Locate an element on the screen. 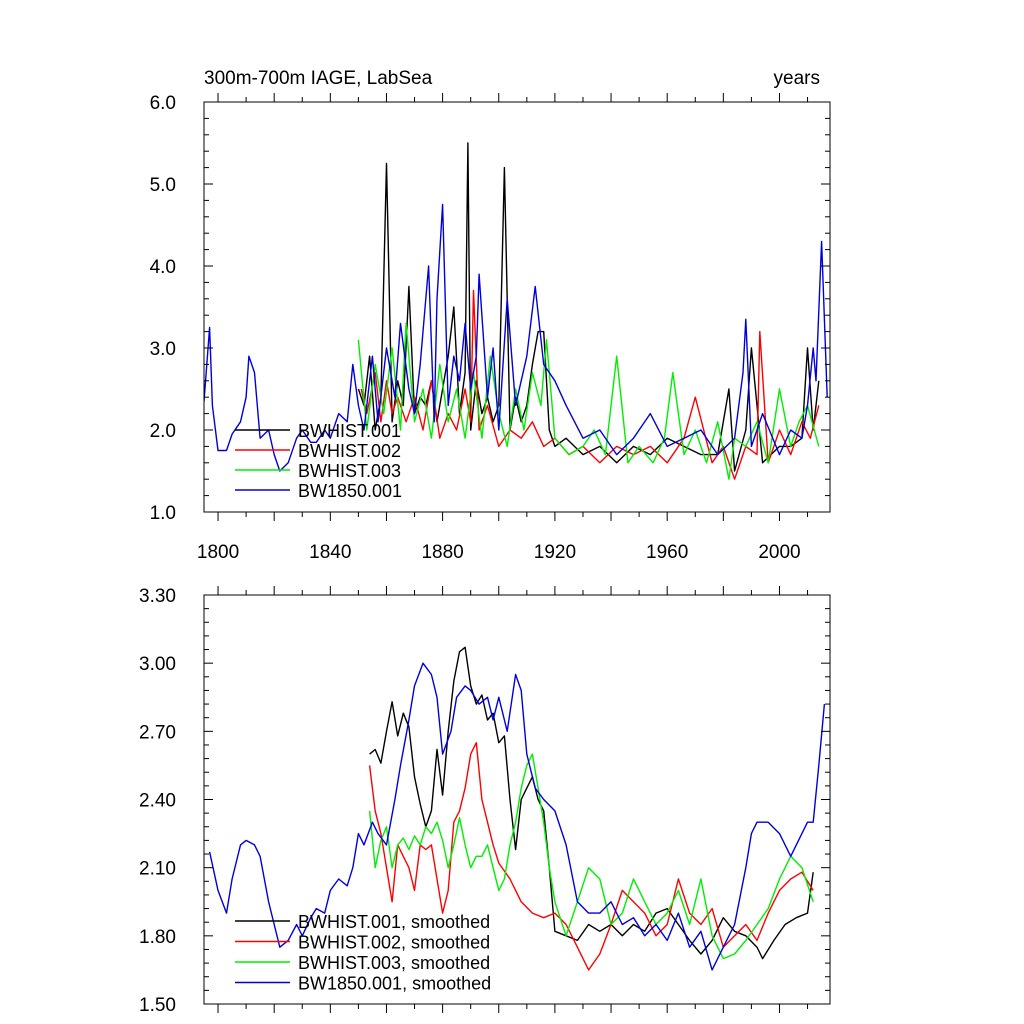 The width and height of the screenshot is (1024, 1024). y-tick-label: 4.0 is located at coordinates (163, 267).